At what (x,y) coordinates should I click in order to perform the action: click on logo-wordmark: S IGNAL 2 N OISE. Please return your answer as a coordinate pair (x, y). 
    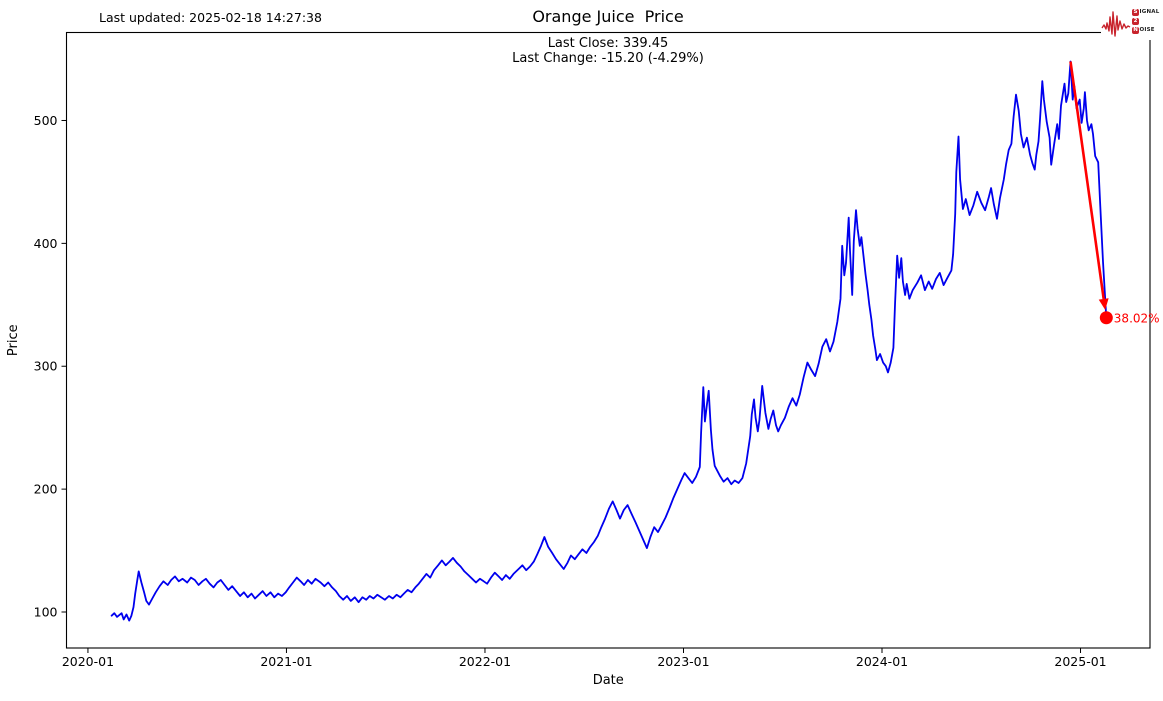
    Looking at the image, I should click on (1145, 21).